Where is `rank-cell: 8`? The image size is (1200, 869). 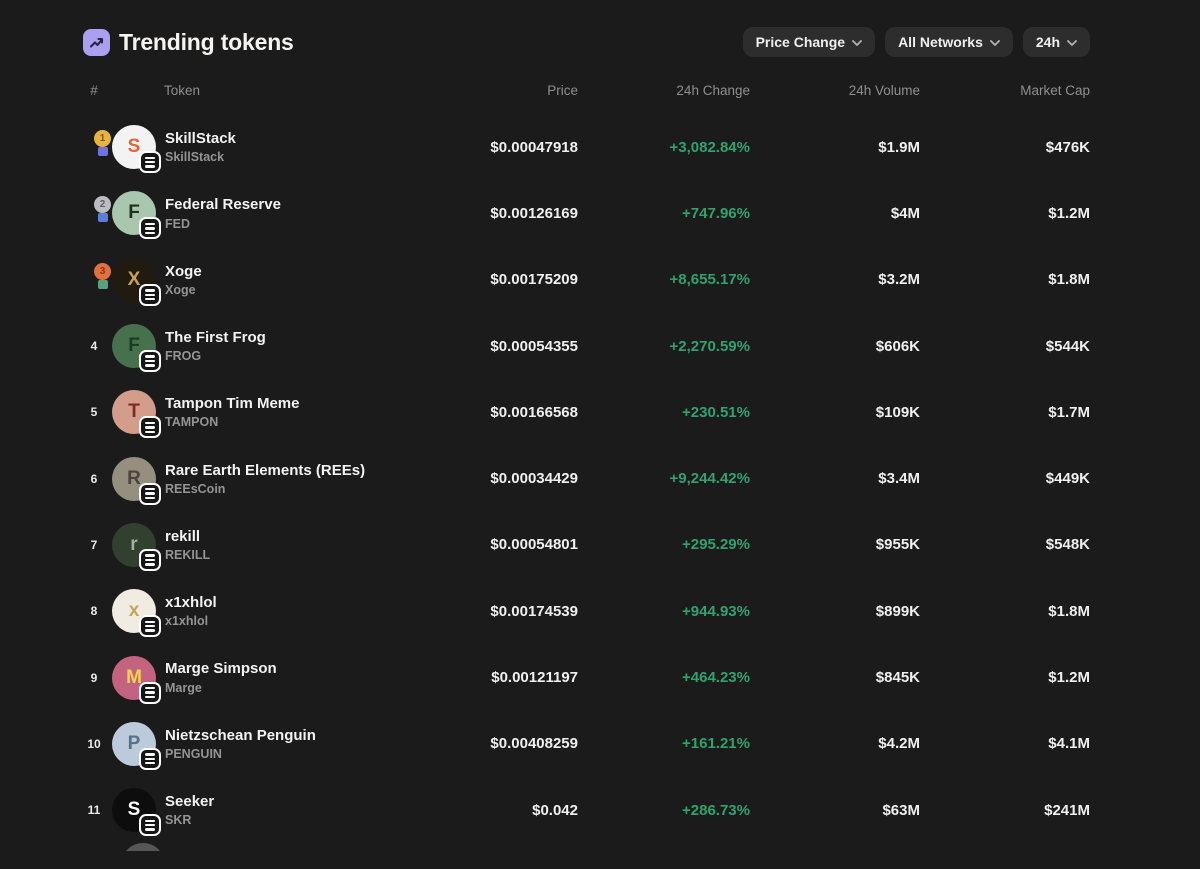
rank-cell: 8 is located at coordinates (94, 611).